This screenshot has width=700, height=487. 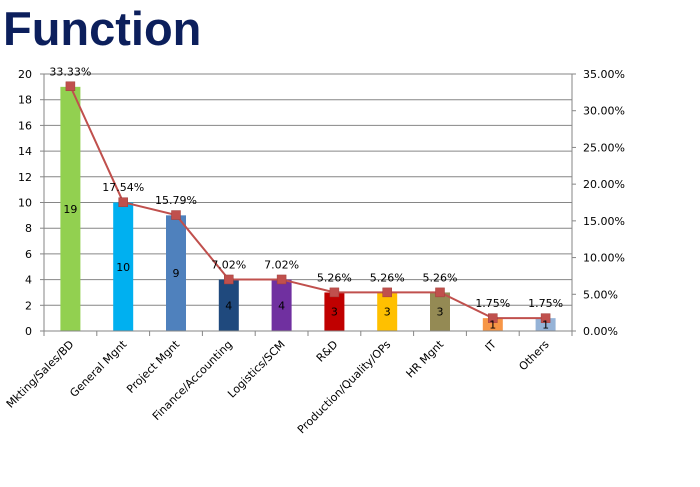 I want to click on y-right-tick-label: 10.00%, so click(x=604, y=258).